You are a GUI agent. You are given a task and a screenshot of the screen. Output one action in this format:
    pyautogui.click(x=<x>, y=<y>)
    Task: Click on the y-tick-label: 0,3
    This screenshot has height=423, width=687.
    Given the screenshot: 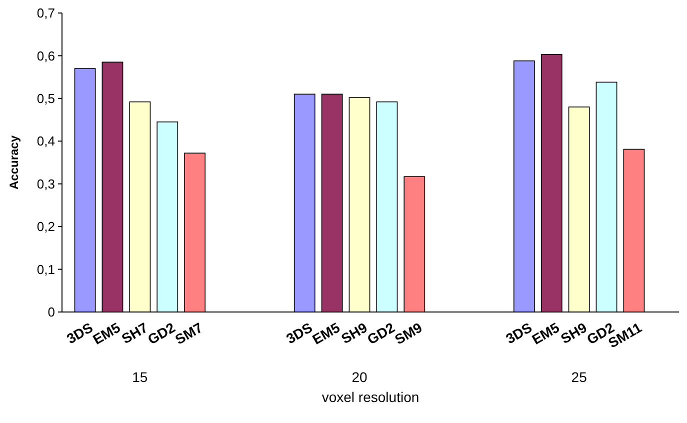 What is the action you would take?
    pyautogui.click(x=45, y=184)
    